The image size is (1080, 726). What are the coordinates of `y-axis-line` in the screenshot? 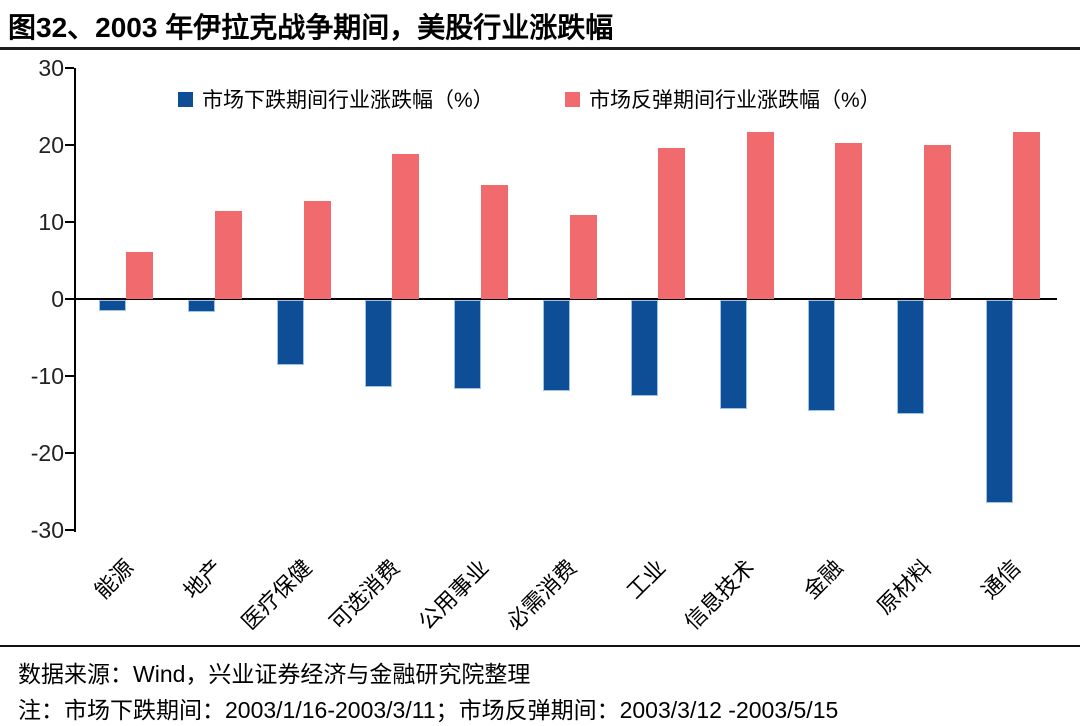 It's located at (75, 300).